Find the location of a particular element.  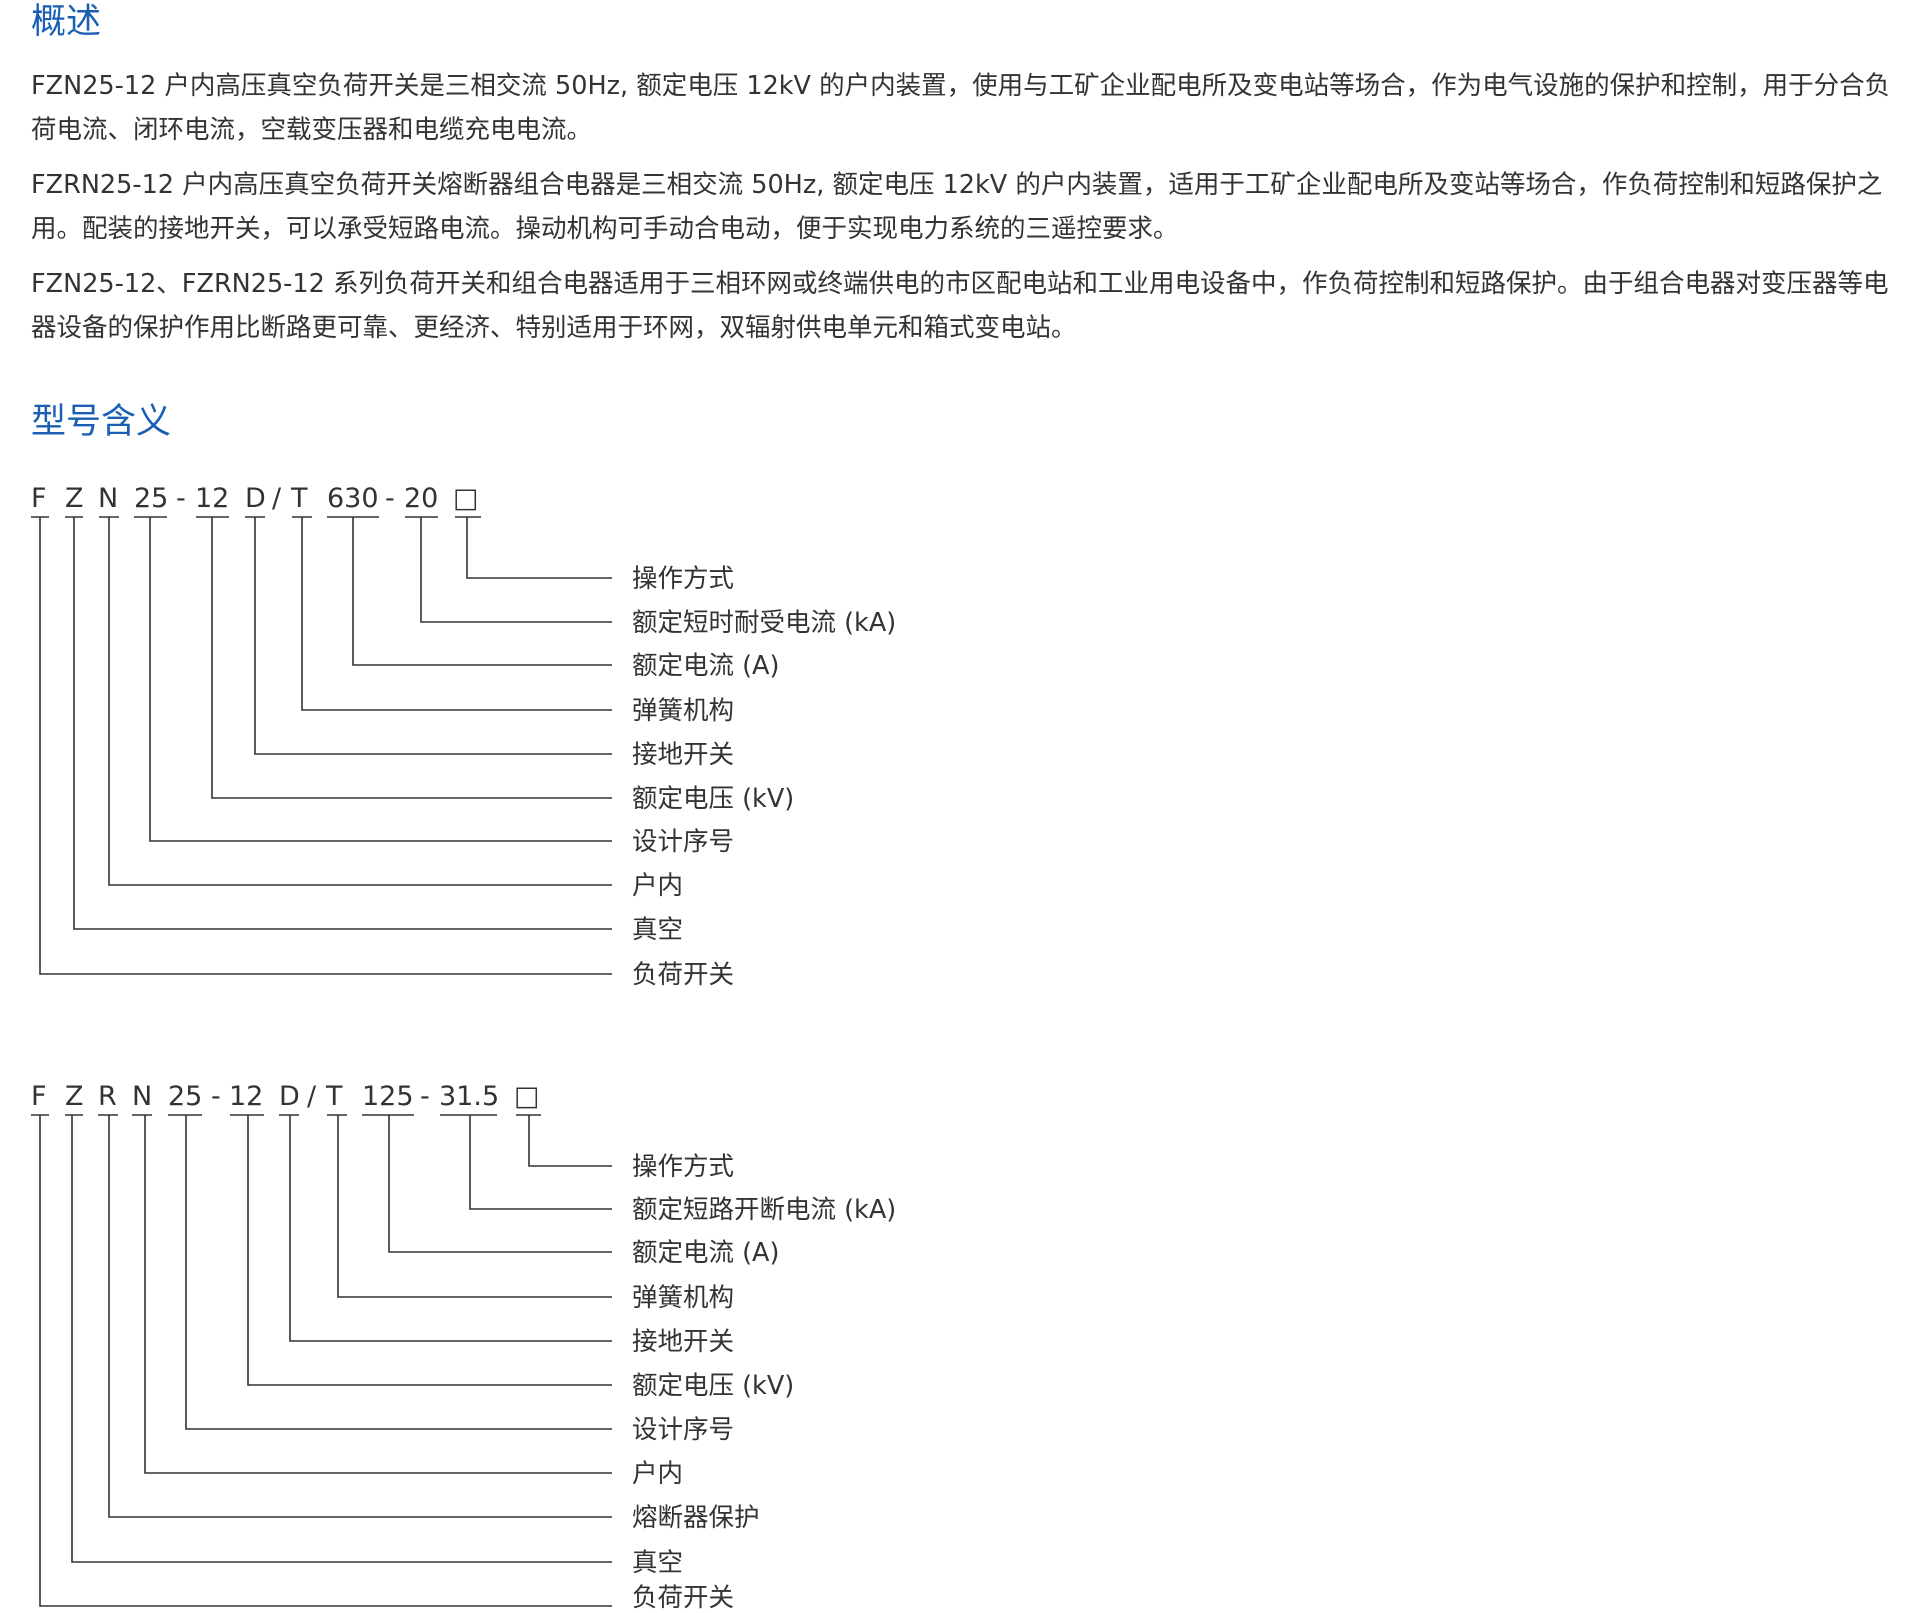

model-code-diagram-fzrn: F Z R N 25 - 12 D / T 125 - 31.5 □ is located at coordinates (463, 1347).